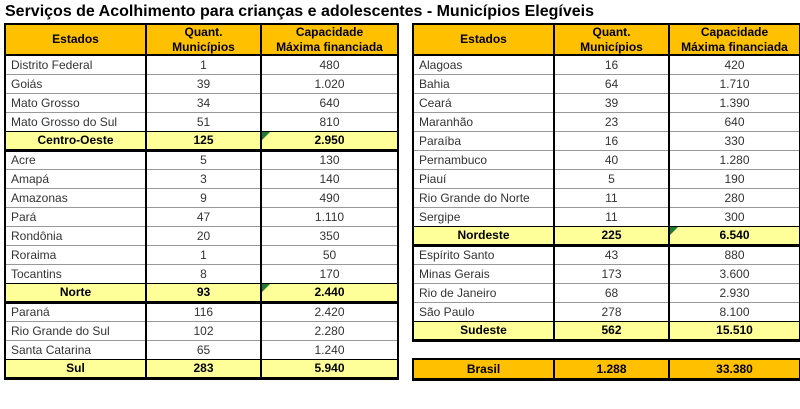  I want to click on subtotal-row: Norte 93 2.440, so click(201, 293).